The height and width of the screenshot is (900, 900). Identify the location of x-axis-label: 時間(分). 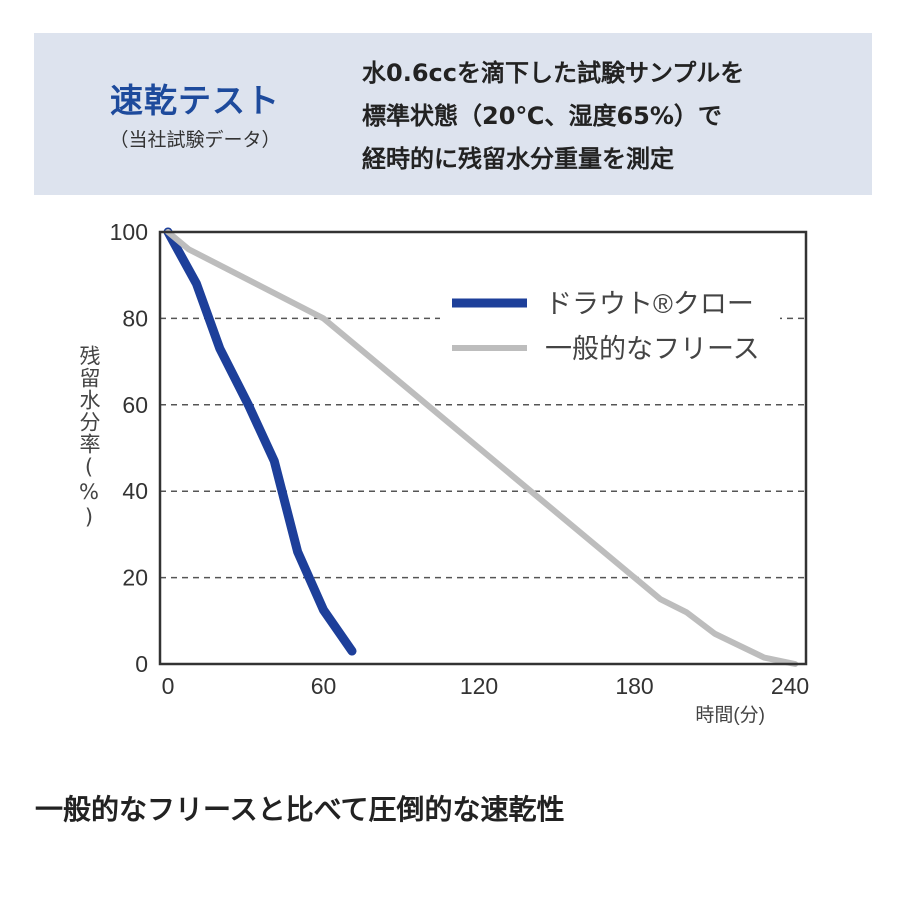
(730, 715).